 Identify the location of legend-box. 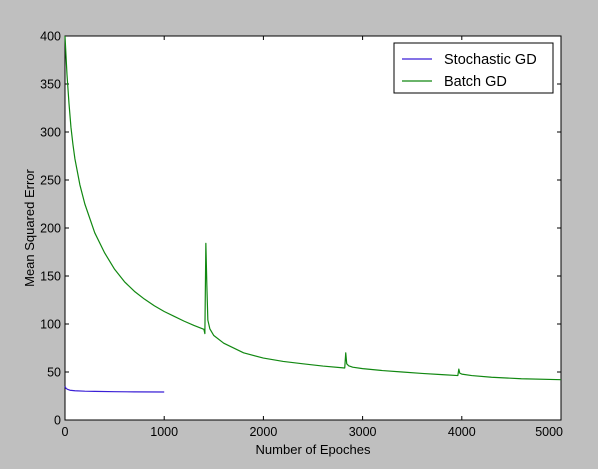
(473, 68).